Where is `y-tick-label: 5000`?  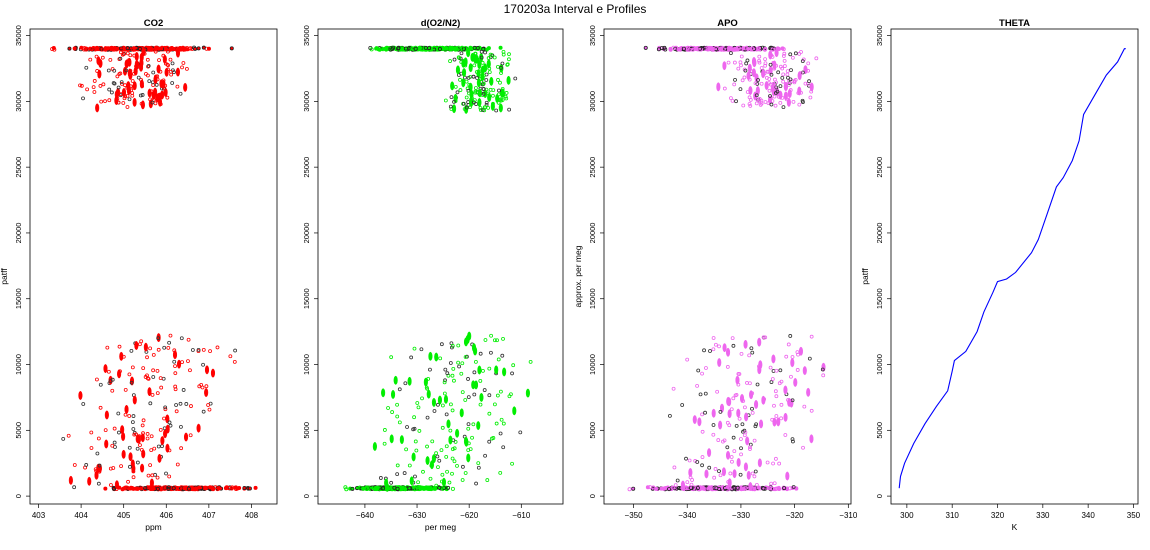 y-tick-label: 5000 is located at coordinates (592, 430).